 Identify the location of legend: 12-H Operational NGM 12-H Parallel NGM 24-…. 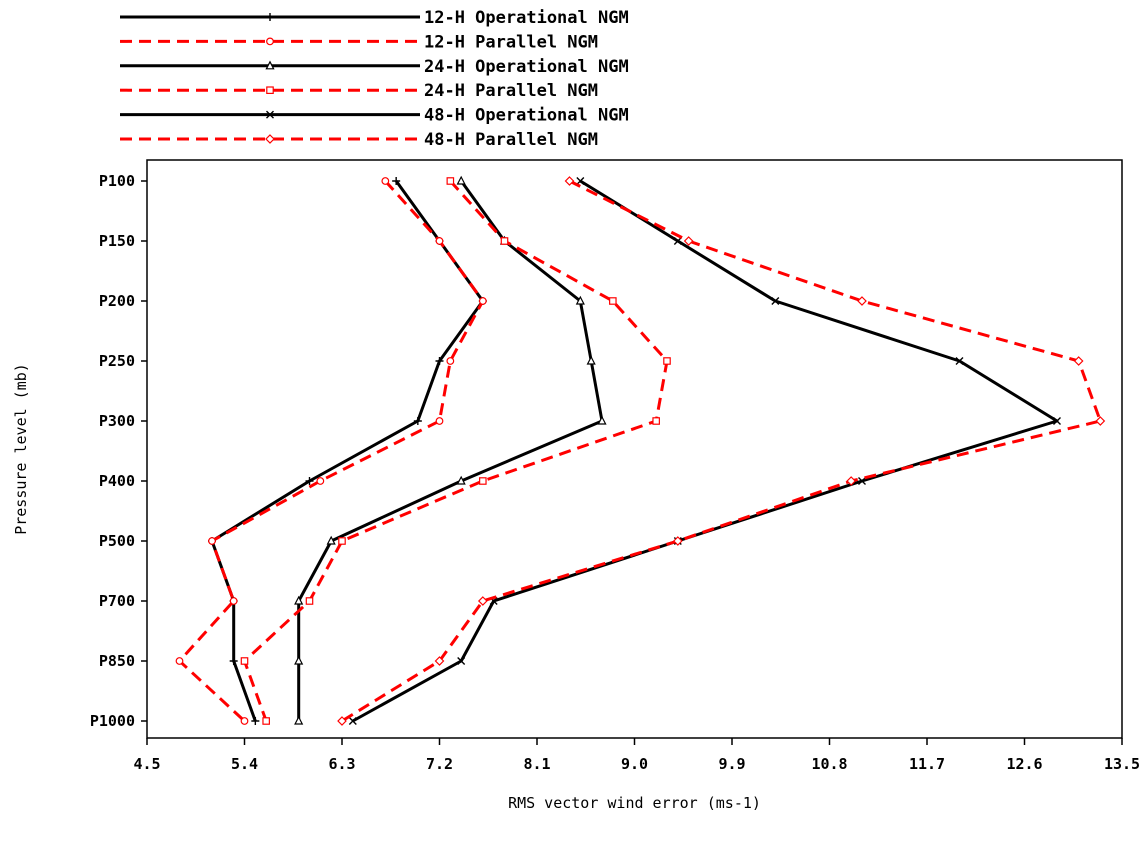
(374, 79).